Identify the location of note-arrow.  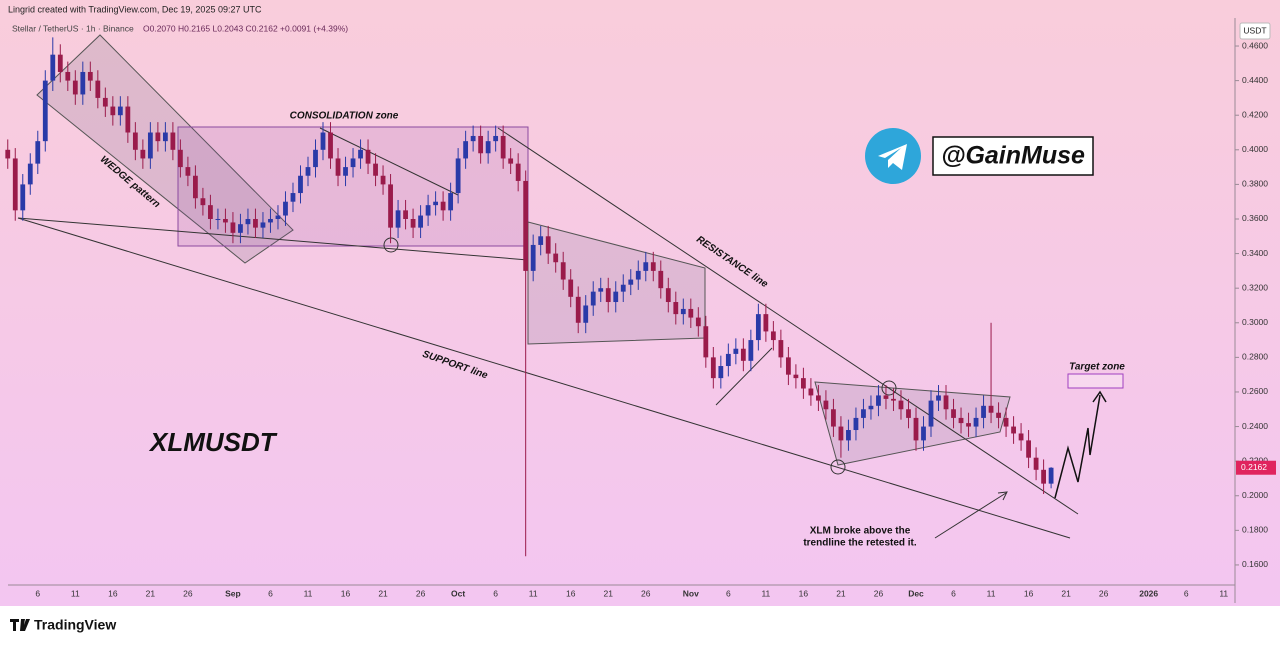
(970, 515).